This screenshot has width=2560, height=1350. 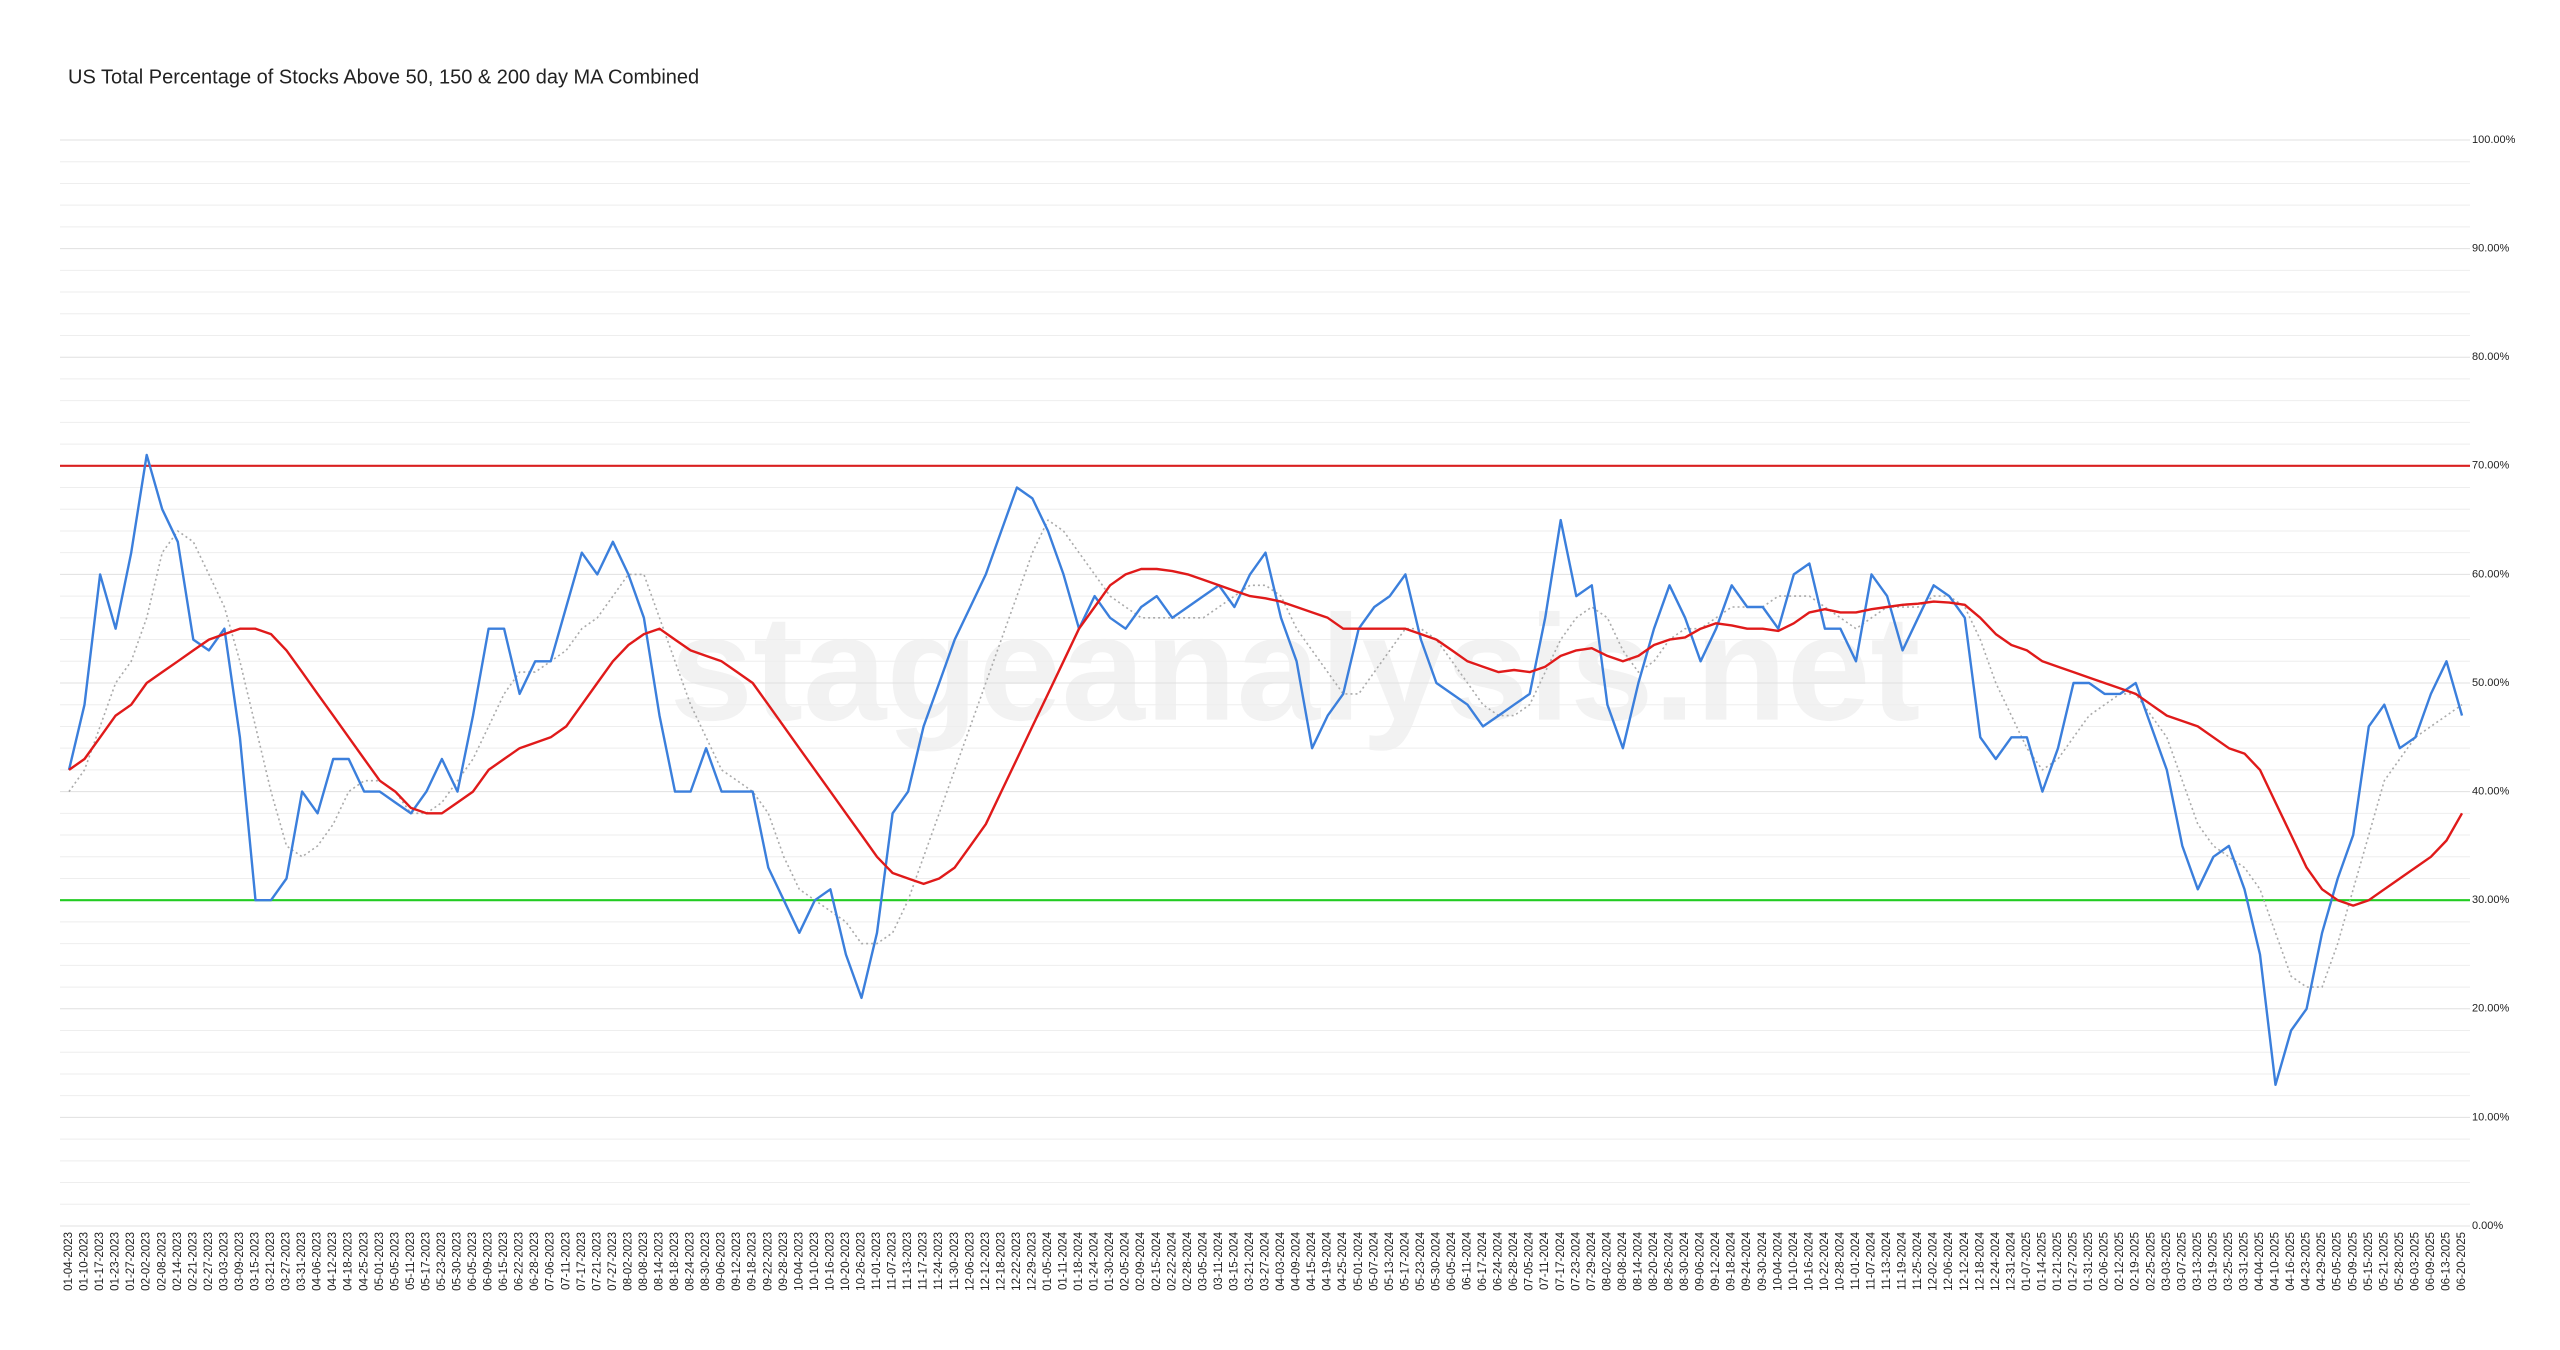 I want to click on x-tick-label: 01-24-2024, so click(x=1095, y=1260).